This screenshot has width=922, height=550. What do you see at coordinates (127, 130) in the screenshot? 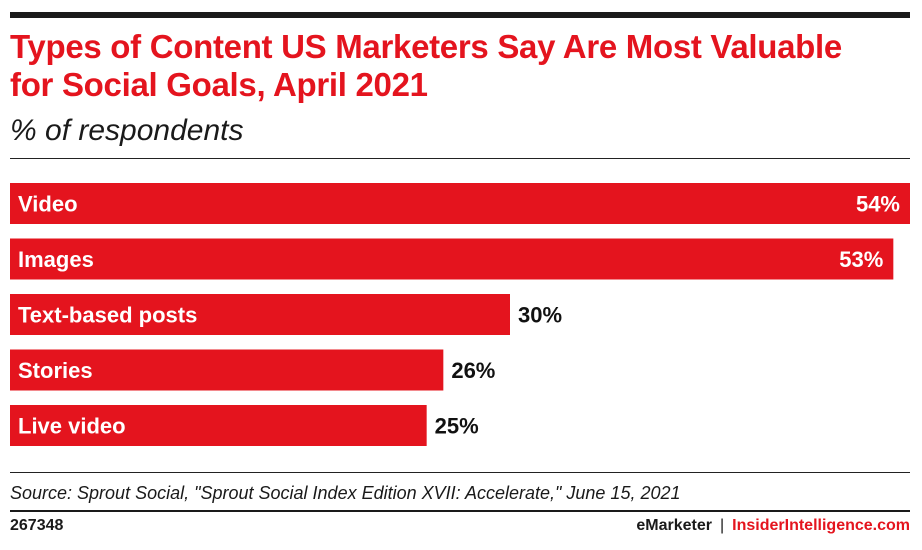
I see `chart-subtitle: % of respondents` at bounding box center [127, 130].